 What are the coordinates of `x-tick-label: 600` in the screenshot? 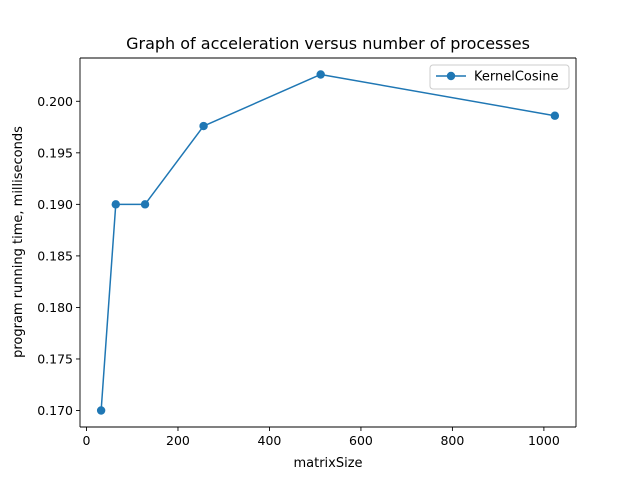 It's located at (361, 440).